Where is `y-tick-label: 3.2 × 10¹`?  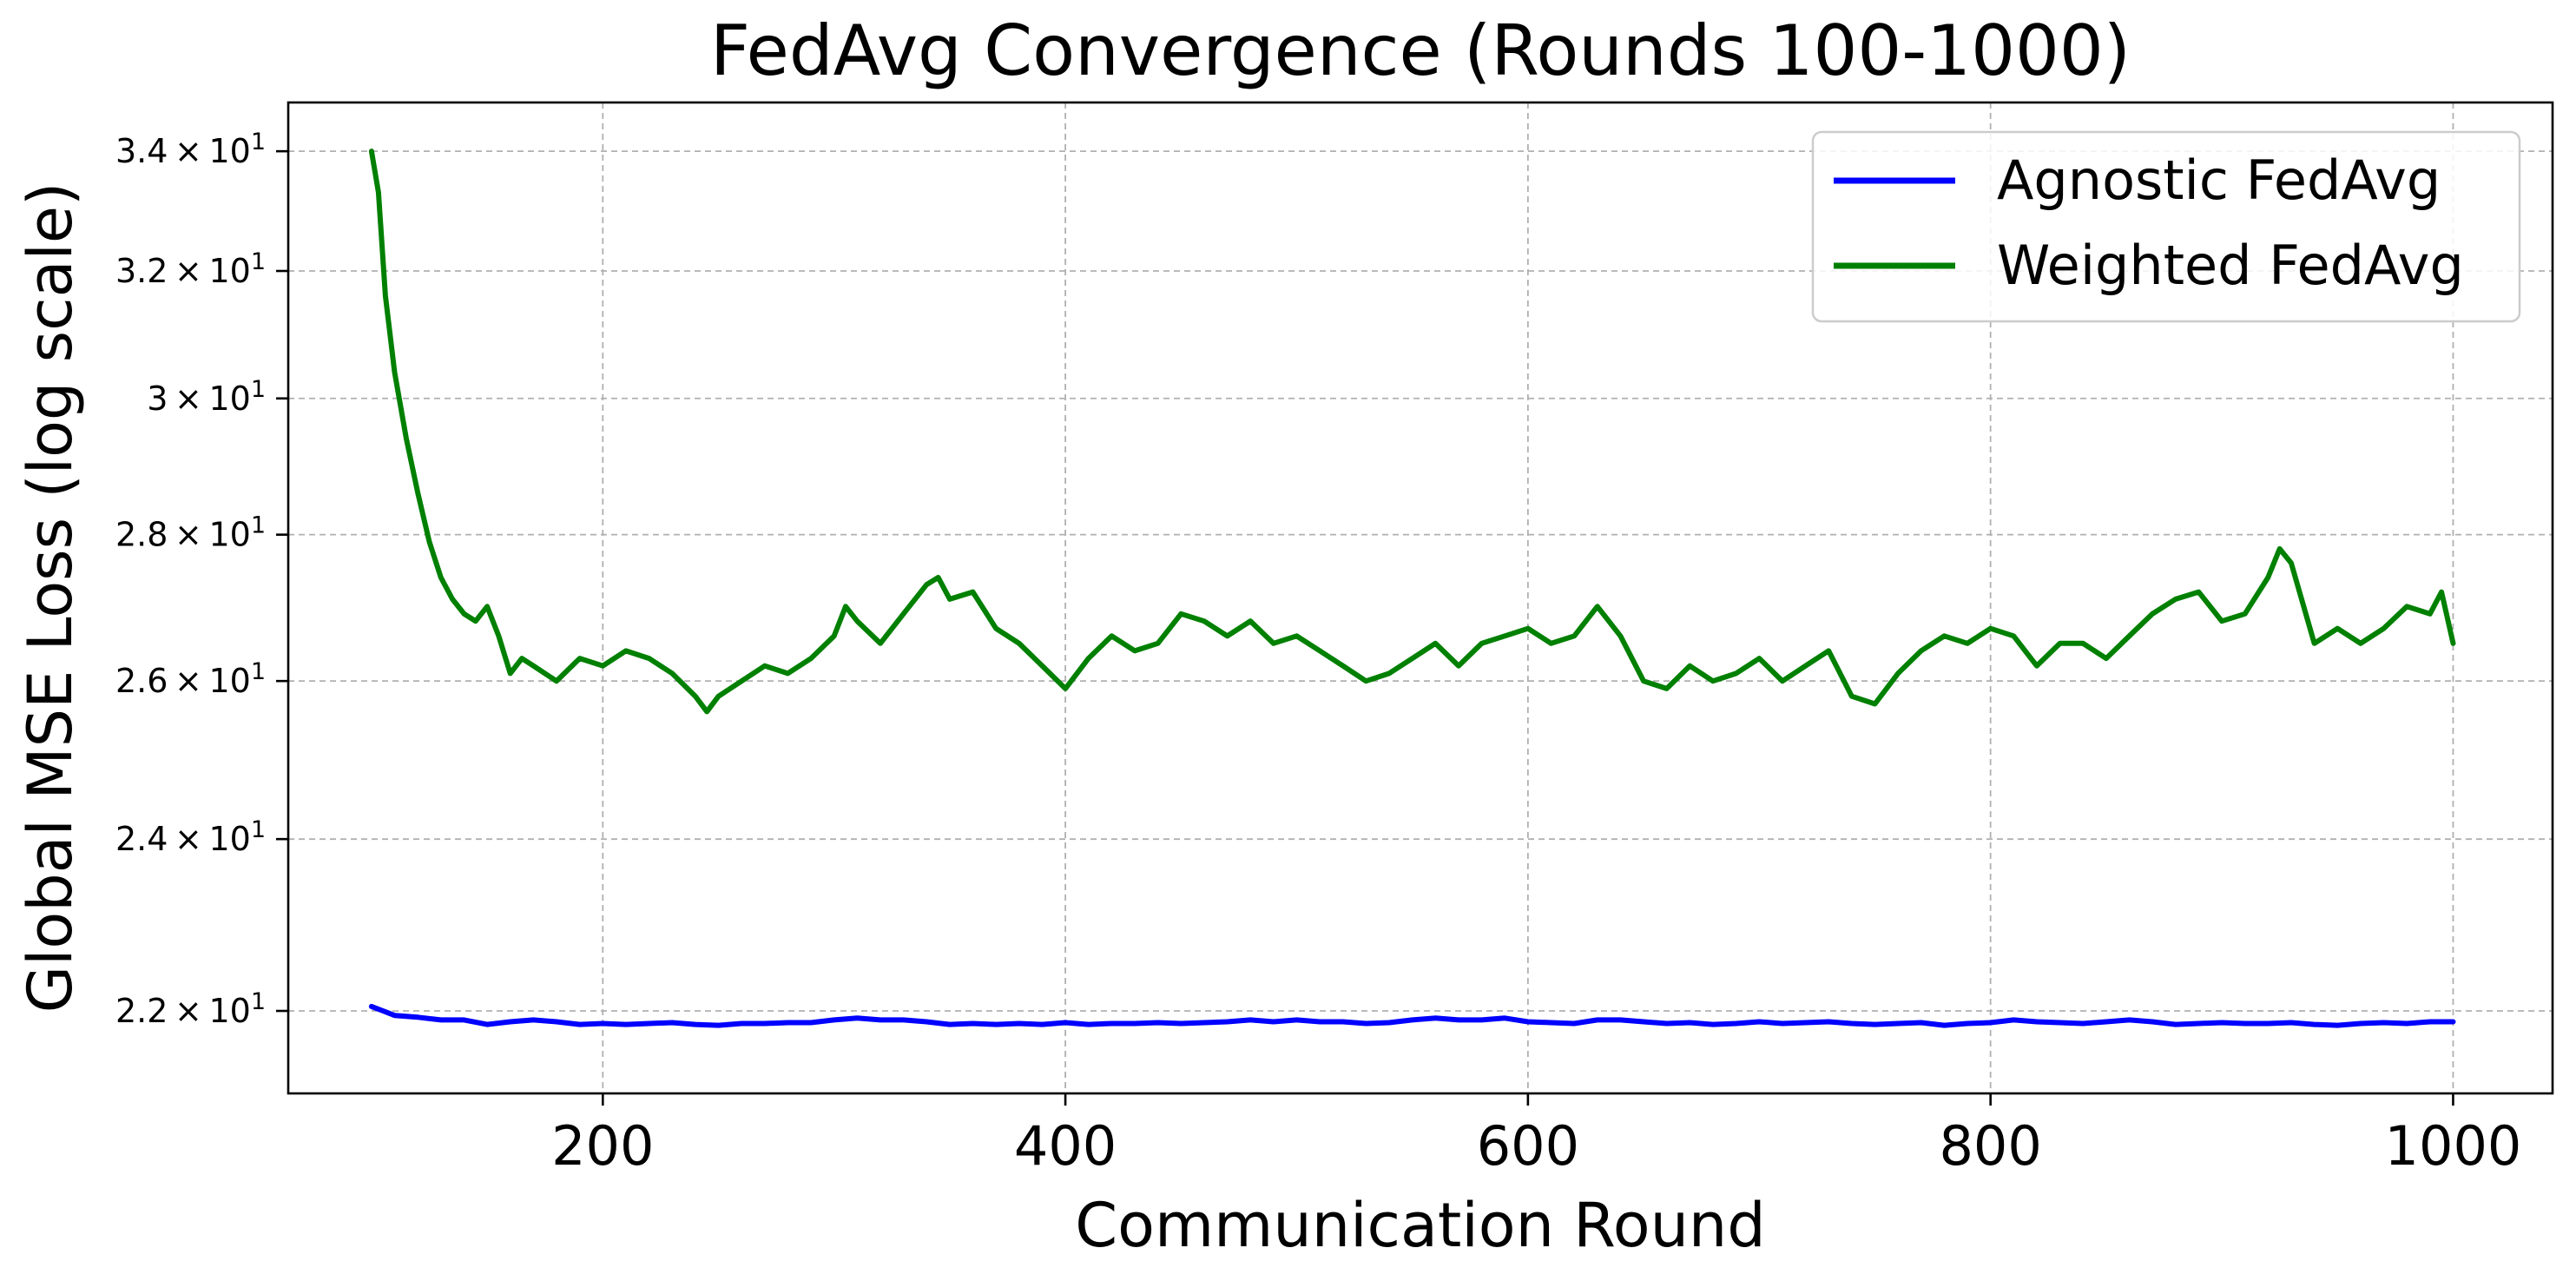 y-tick-label: 3.2 × 10¹ is located at coordinates (190, 269).